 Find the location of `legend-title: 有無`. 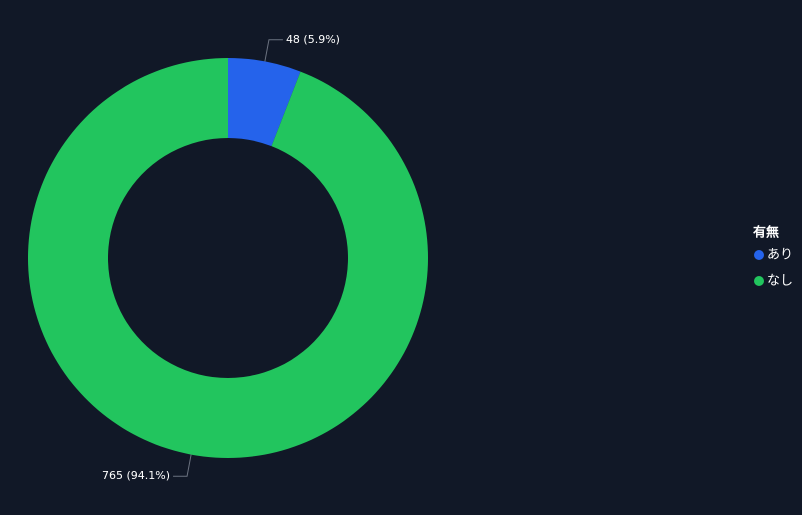

legend-title: 有無 is located at coordinates (766, 233).